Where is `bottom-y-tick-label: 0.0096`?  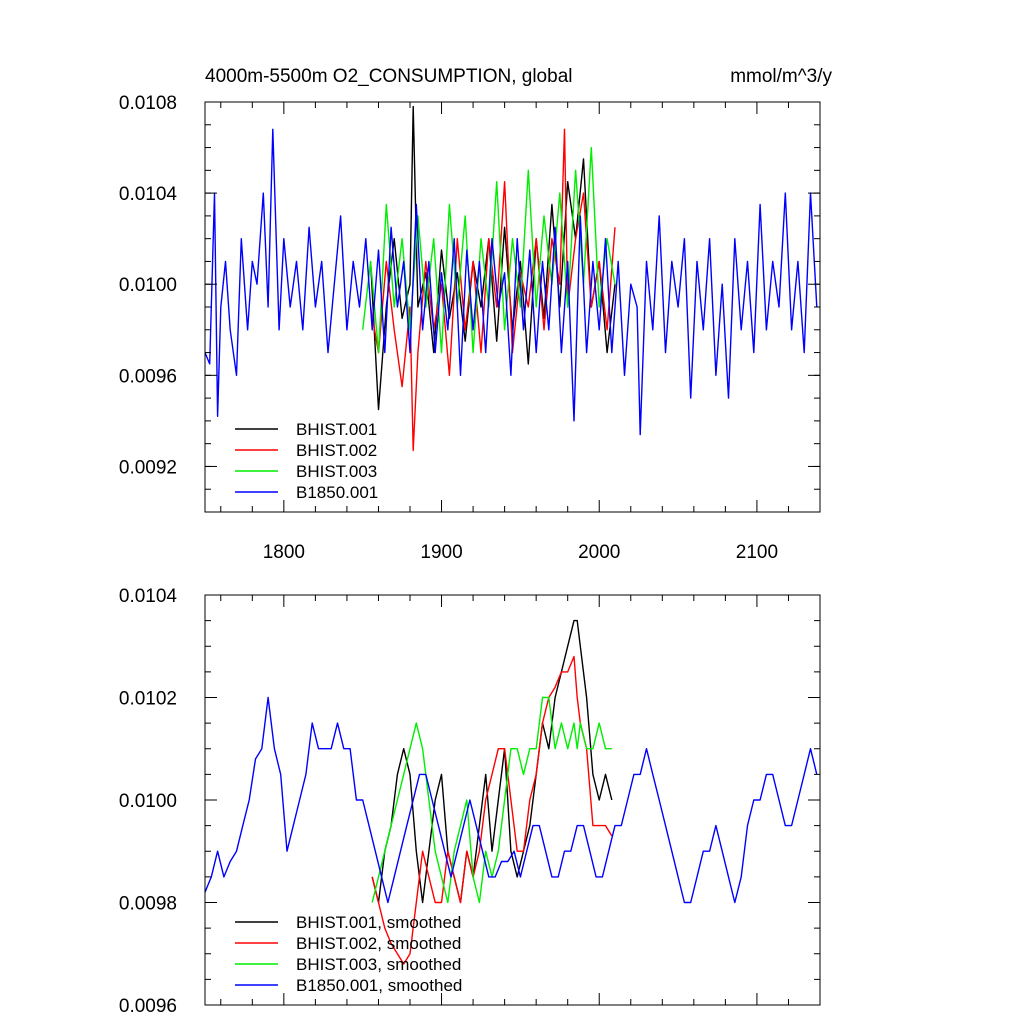
bottom-y-tick-label: 0.0096 is located at coordinates (148, 1006).